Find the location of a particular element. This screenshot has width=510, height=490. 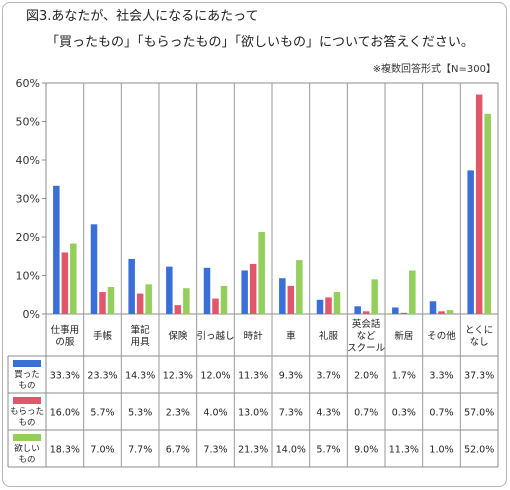

chart-title-line1: 図3.あなたが、社会人になるにあたって is located at coordinates (142, 16).